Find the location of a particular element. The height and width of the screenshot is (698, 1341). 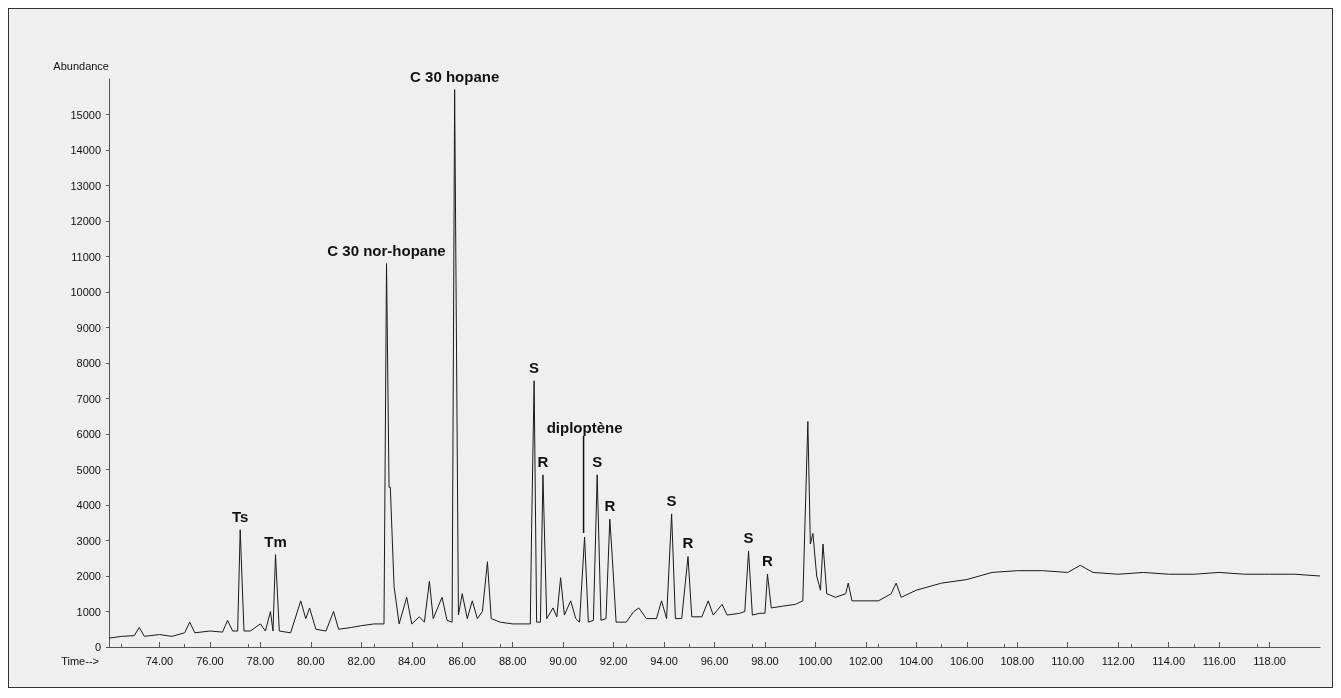

x-tick-label: 108.00 is located at coordinates (1017, 660).